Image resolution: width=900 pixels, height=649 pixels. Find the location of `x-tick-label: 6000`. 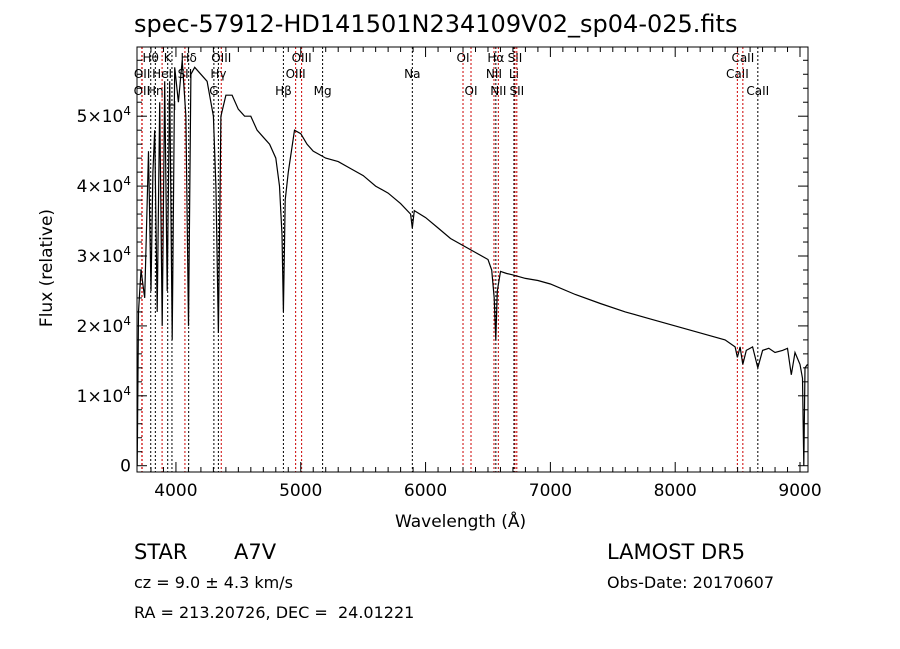

x-tick-label: 6000 is located at coordinates (425, 491).